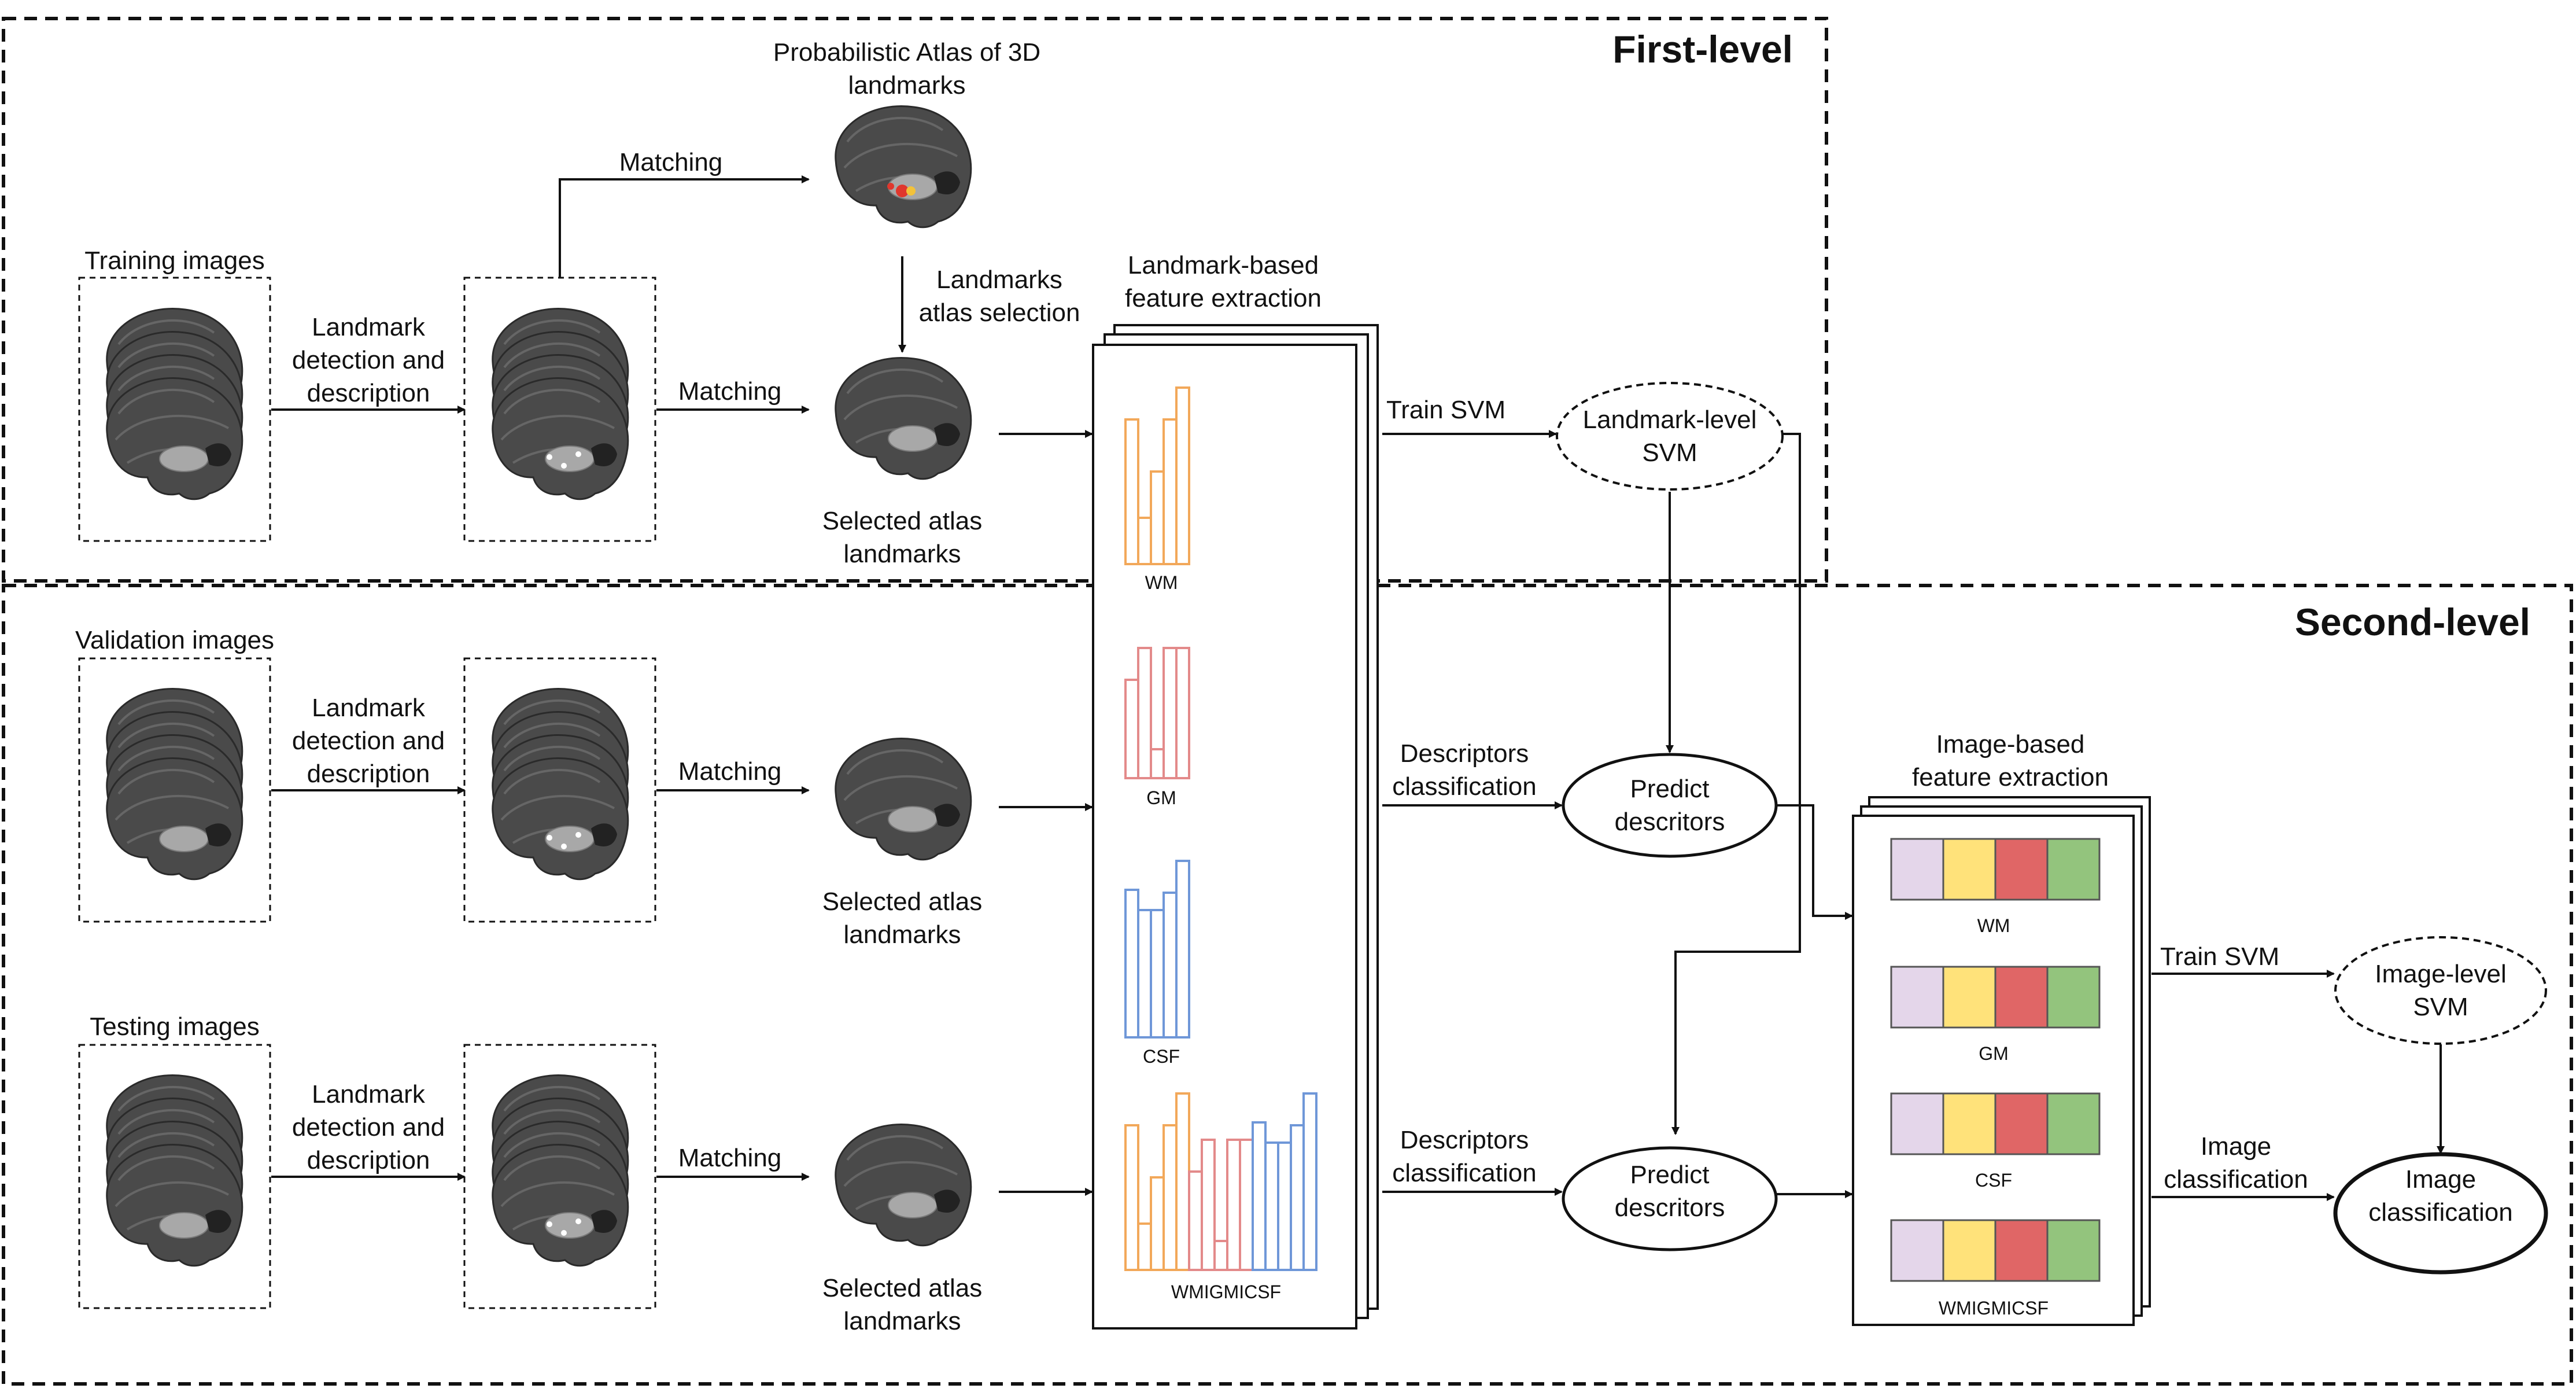  I want to click on landmark-detection-label-1: Landmark detection and description, so click(368, 360).